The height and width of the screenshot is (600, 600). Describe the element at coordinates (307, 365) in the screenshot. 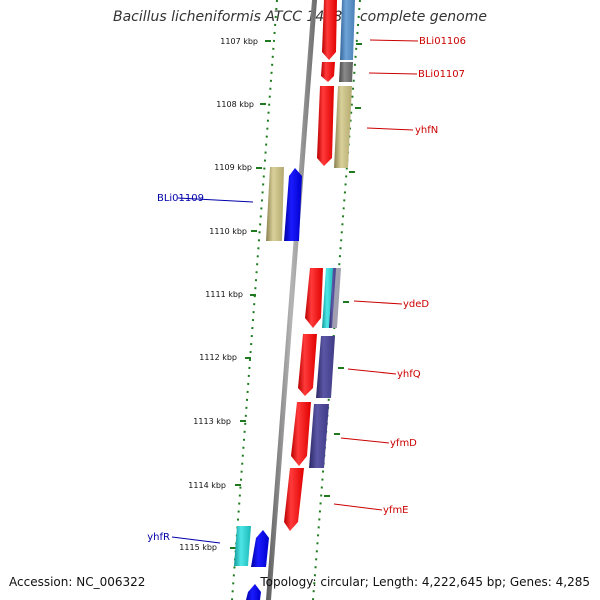

I see `gene-red-yhfq` at that location.